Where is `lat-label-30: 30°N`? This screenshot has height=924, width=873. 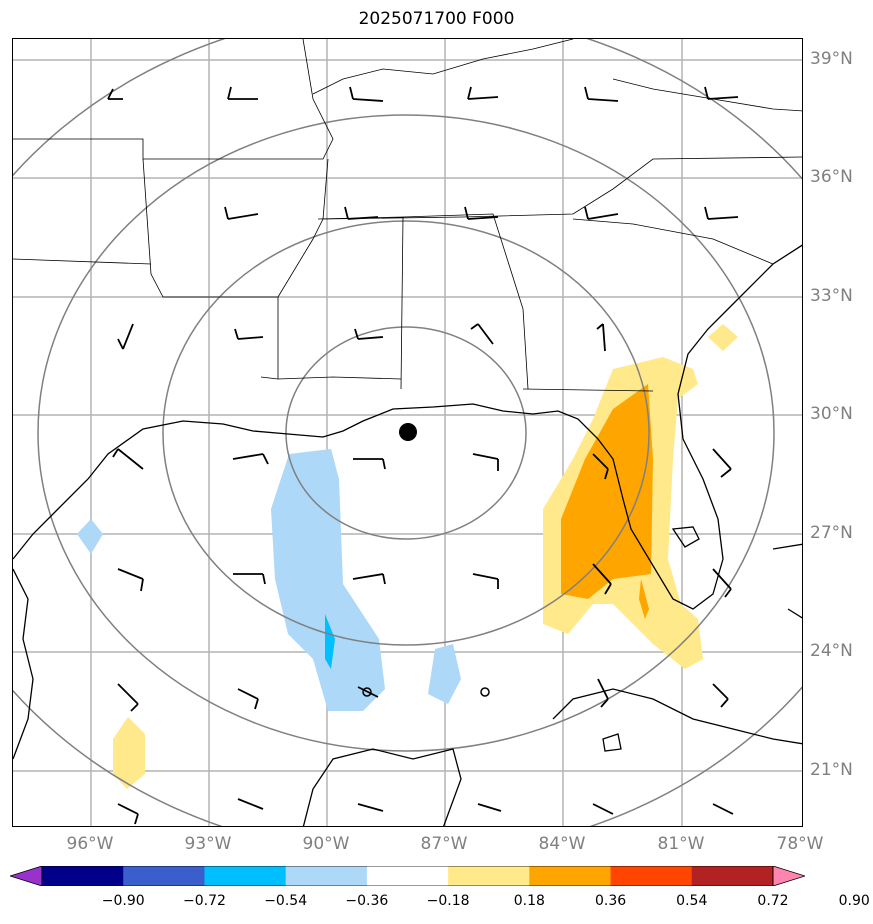 lat-label-30: 30°N is located at coordinates (831, 414).